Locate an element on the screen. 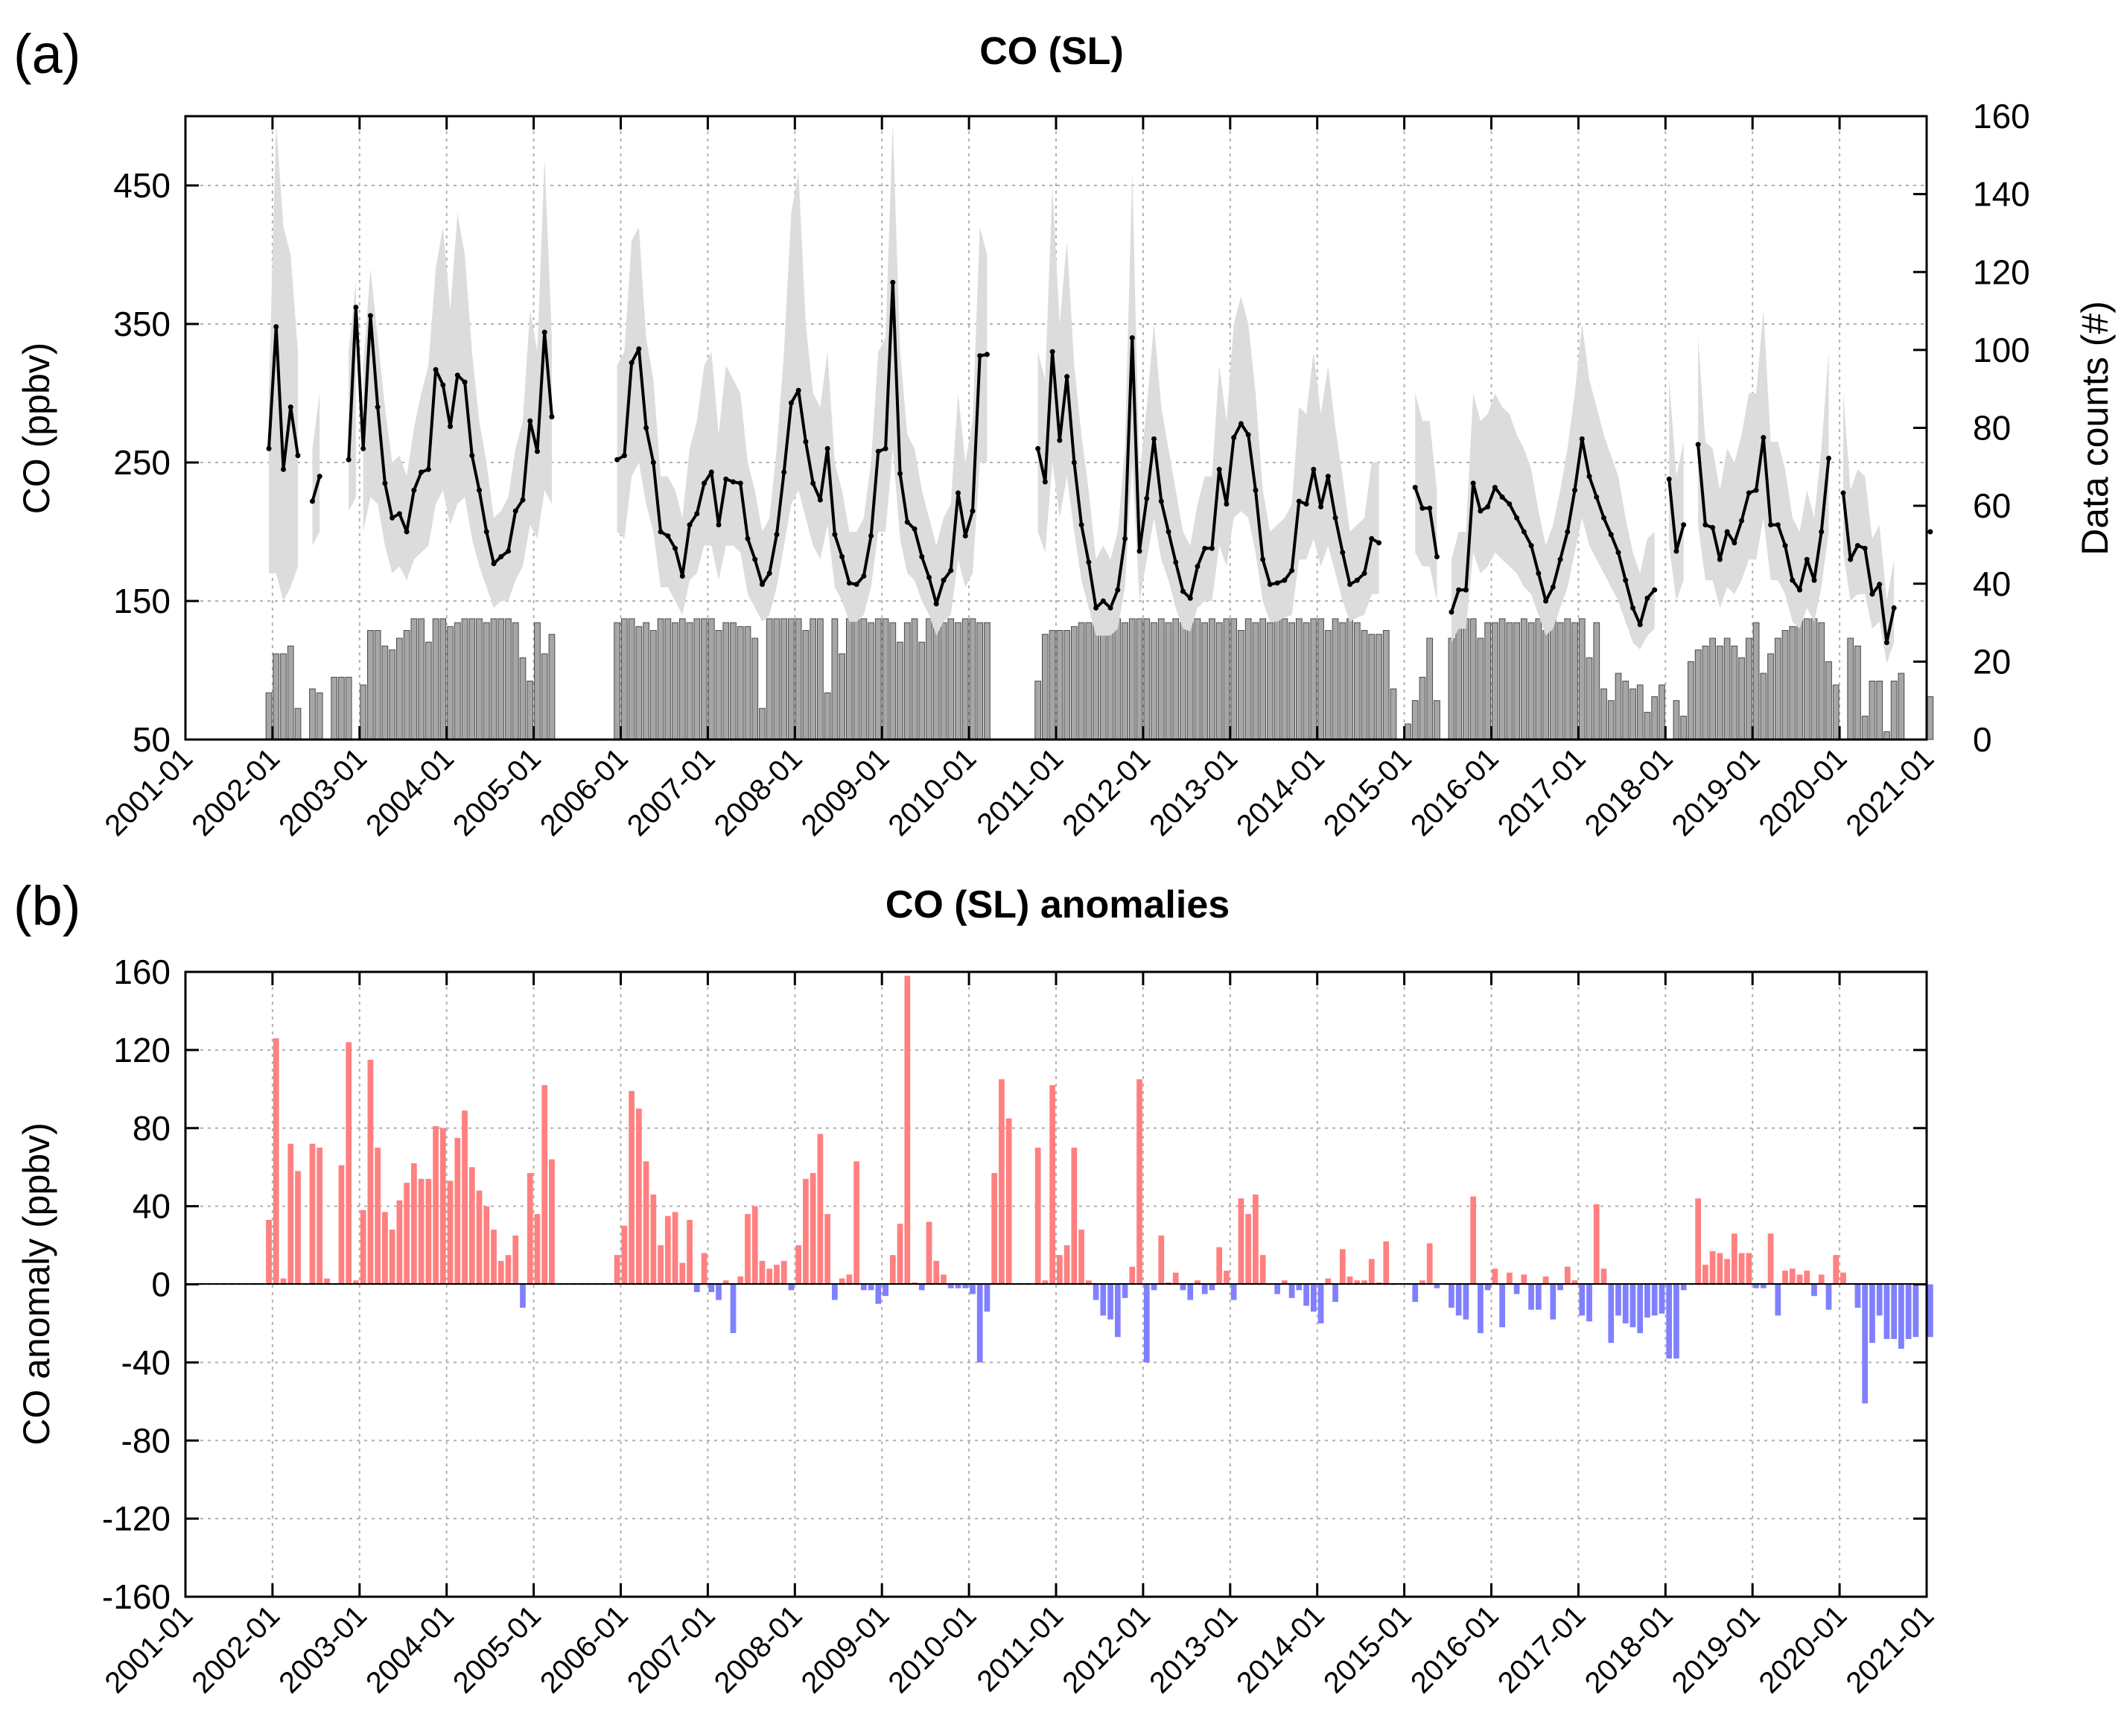 This screenshot has height=1736, width=2124. panel-b-ytick-label-120: 120 is located at coordinates (142, 1050).